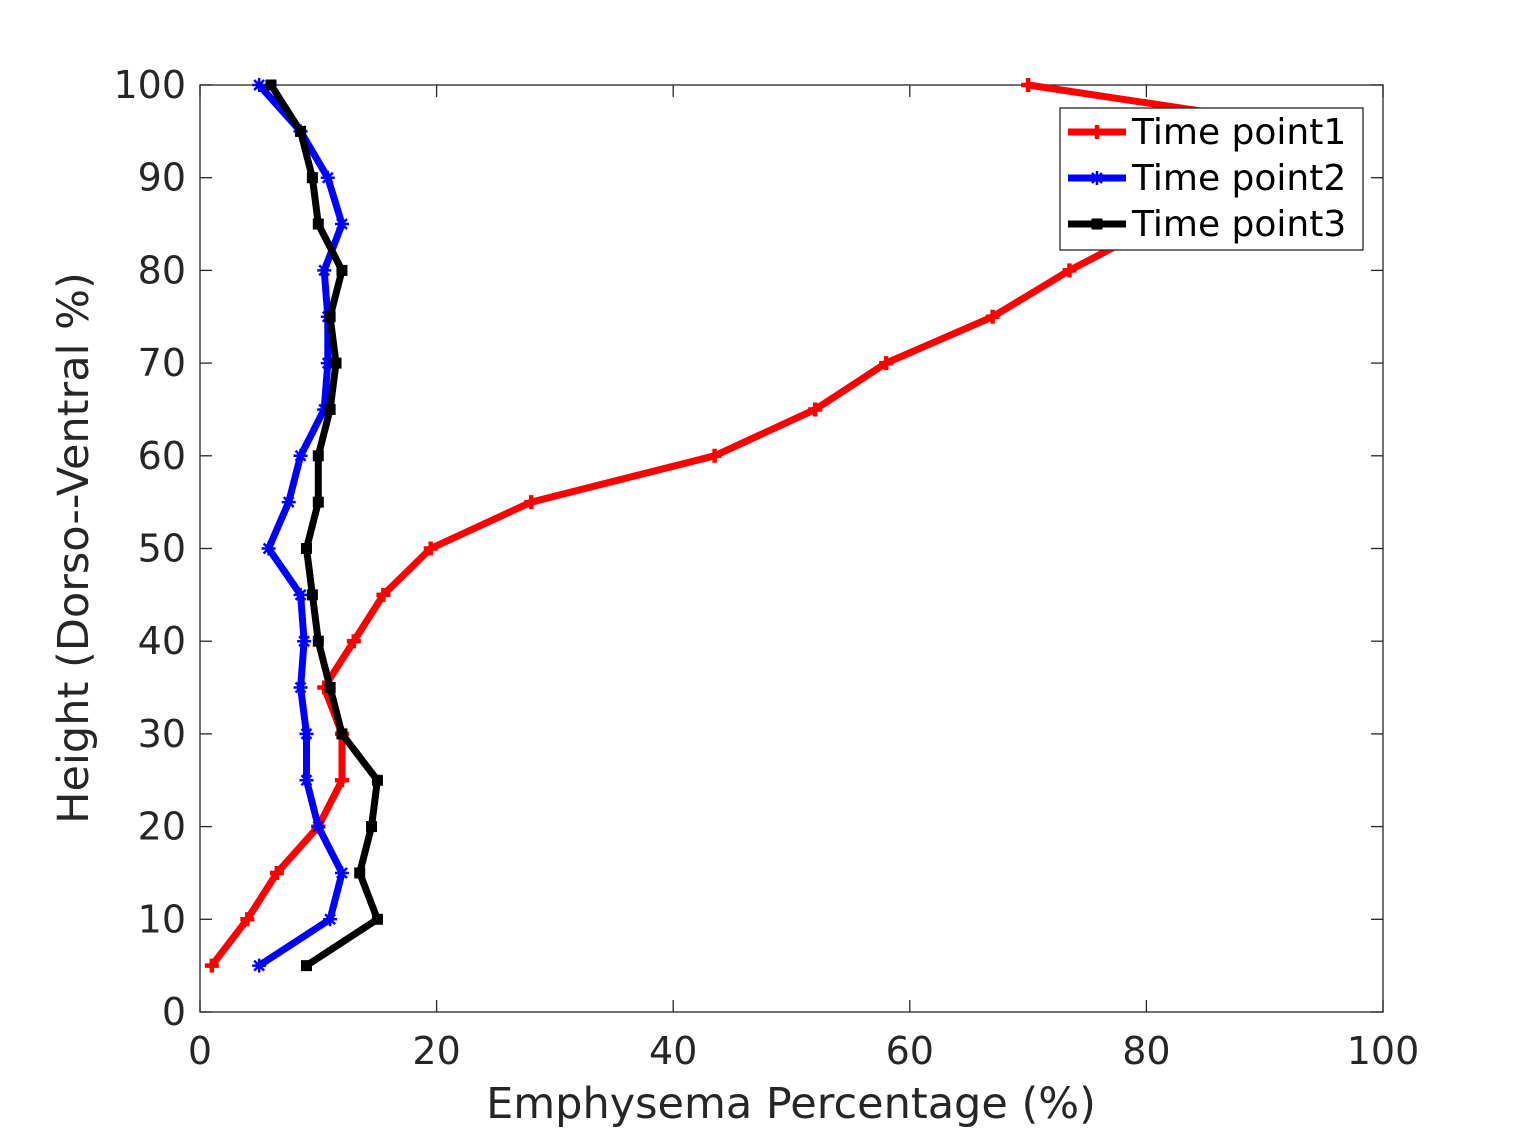 The height and width of the screenshot is (1138, 1530). I want to click on y-tick-label: 70, so click(162, 363).